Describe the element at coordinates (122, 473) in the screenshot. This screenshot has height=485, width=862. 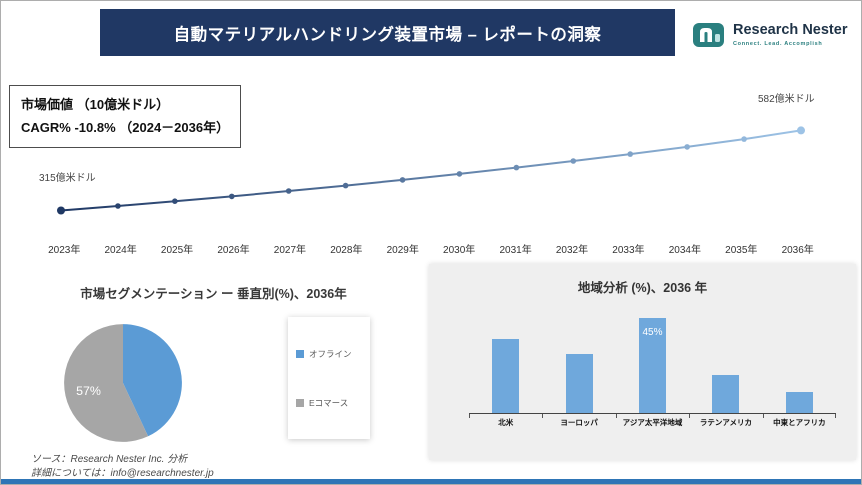
I see `contact-note: 詳細については：info@researchnester.jp` at that location.